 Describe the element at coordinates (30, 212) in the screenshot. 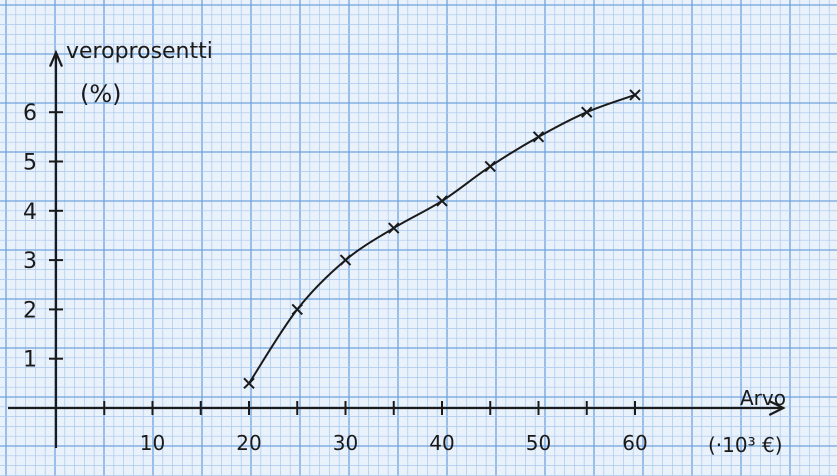

I see `y-tick-label: 4` at that location.